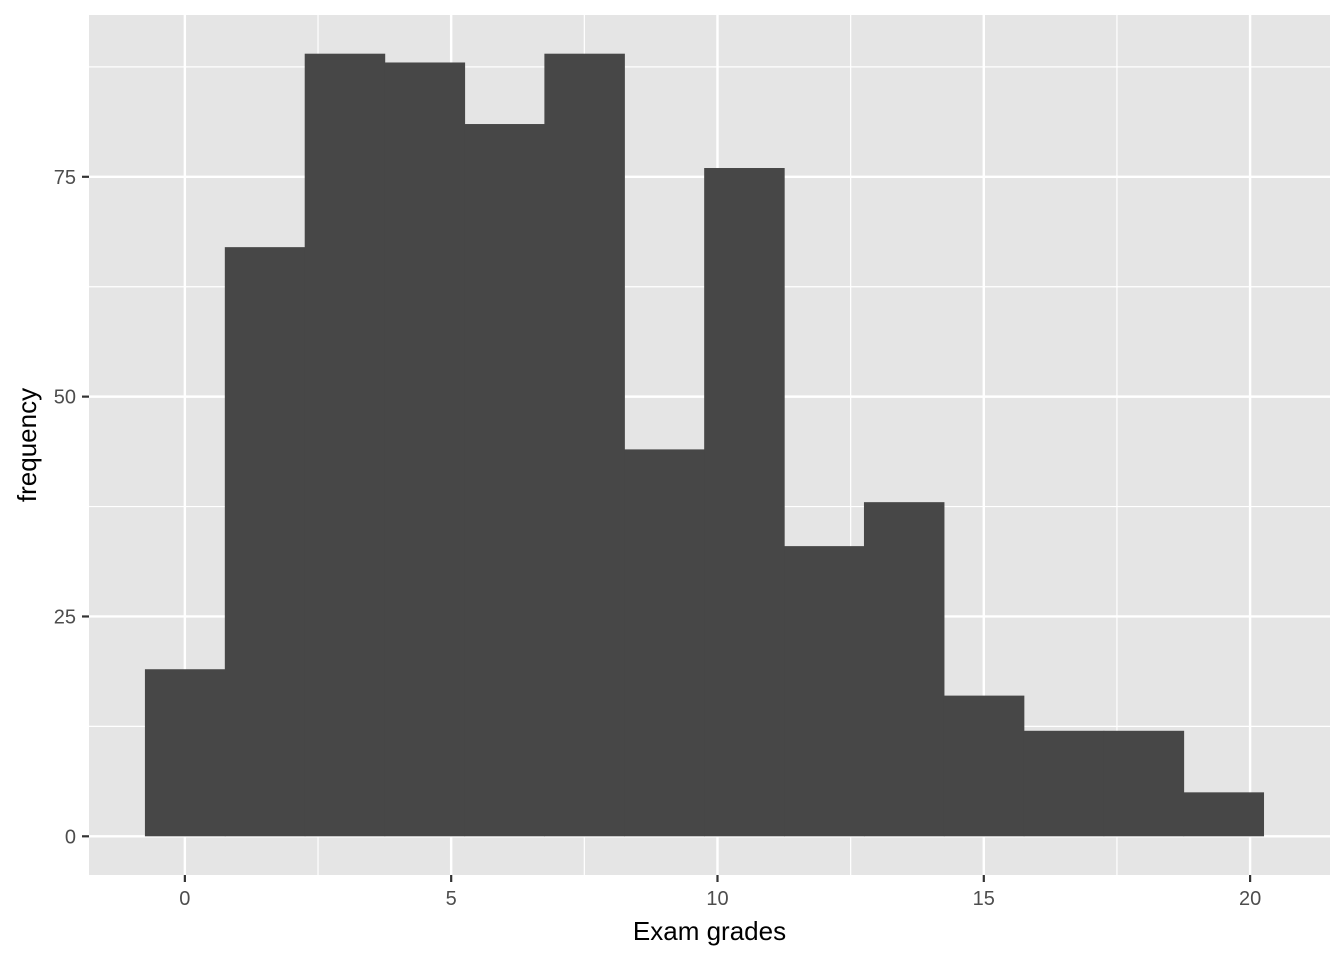 The width and height of the screenshot is (1344, 960). I want to click on y-axis: 0 25 50 75, so click(71, 507).